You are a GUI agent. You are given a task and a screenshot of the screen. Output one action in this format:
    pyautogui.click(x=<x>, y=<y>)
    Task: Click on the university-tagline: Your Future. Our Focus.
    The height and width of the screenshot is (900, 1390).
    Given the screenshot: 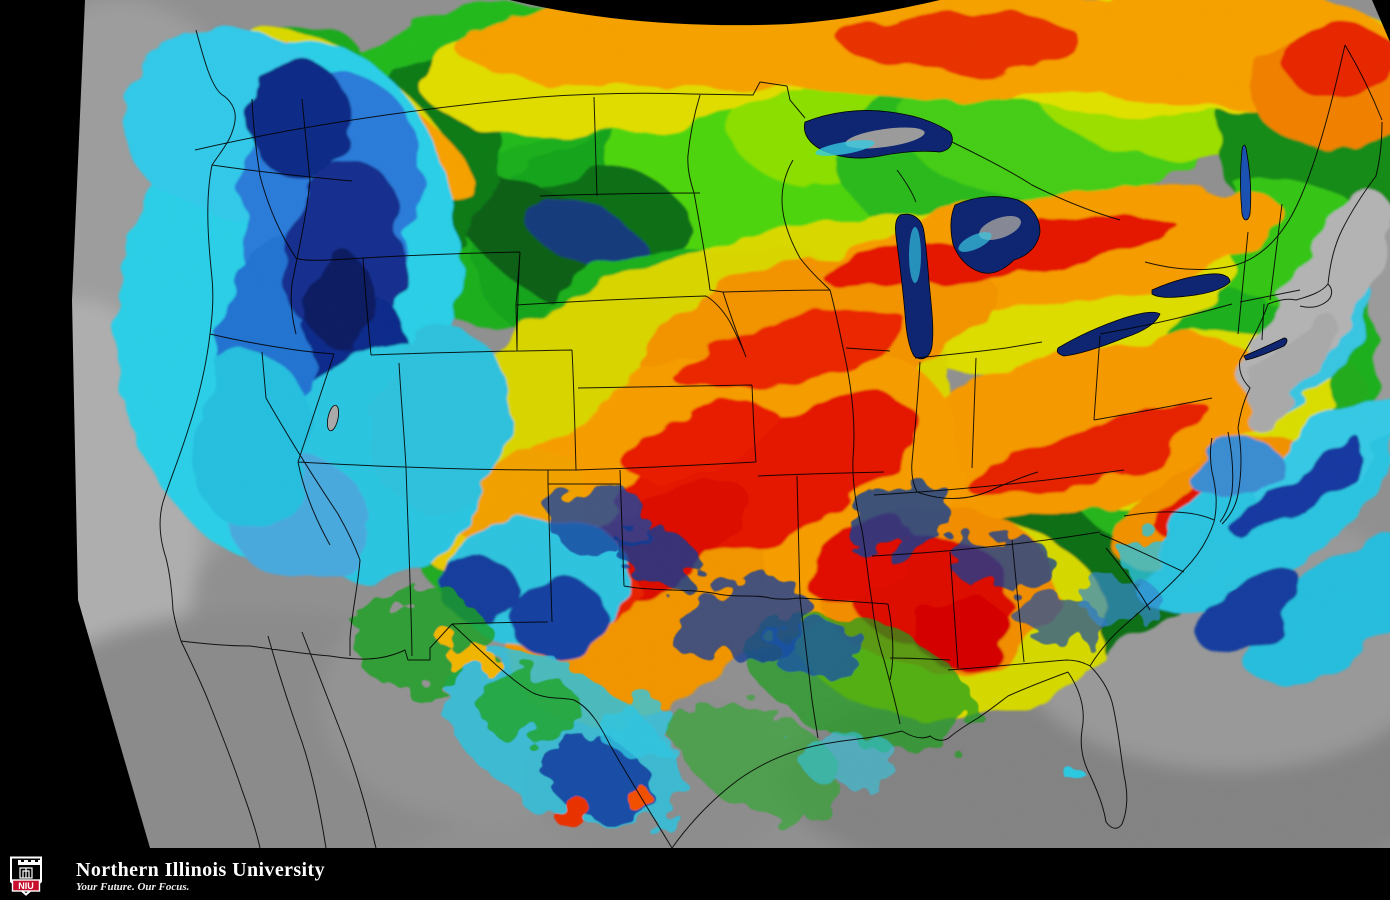 What is the action you would take?
    pyautogui.click(x=133, y=886)
    